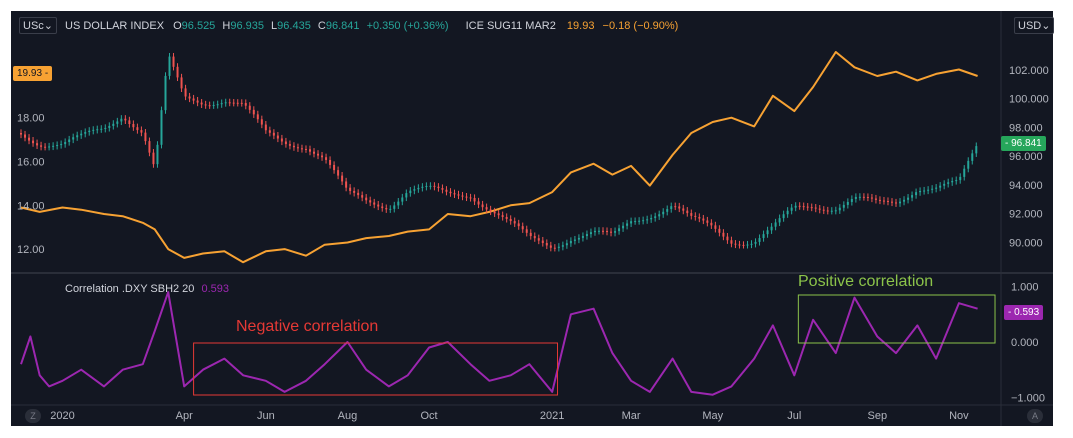 The height and width of the screenshot is (438, 1073). I want to click on time-axis-tick-label: Oct, so click(429, 416).